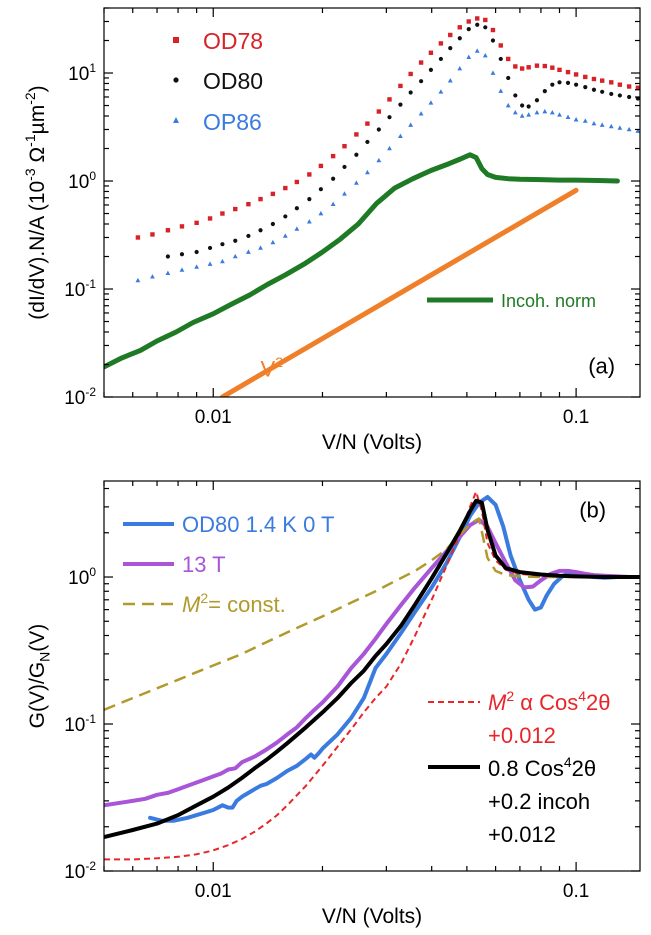 The image size is (651, 935). What do you see at coordinates (80, 871) in the screenshot?
I see `y-tick-label: 10⁻²` at bounding box center [80, 871].